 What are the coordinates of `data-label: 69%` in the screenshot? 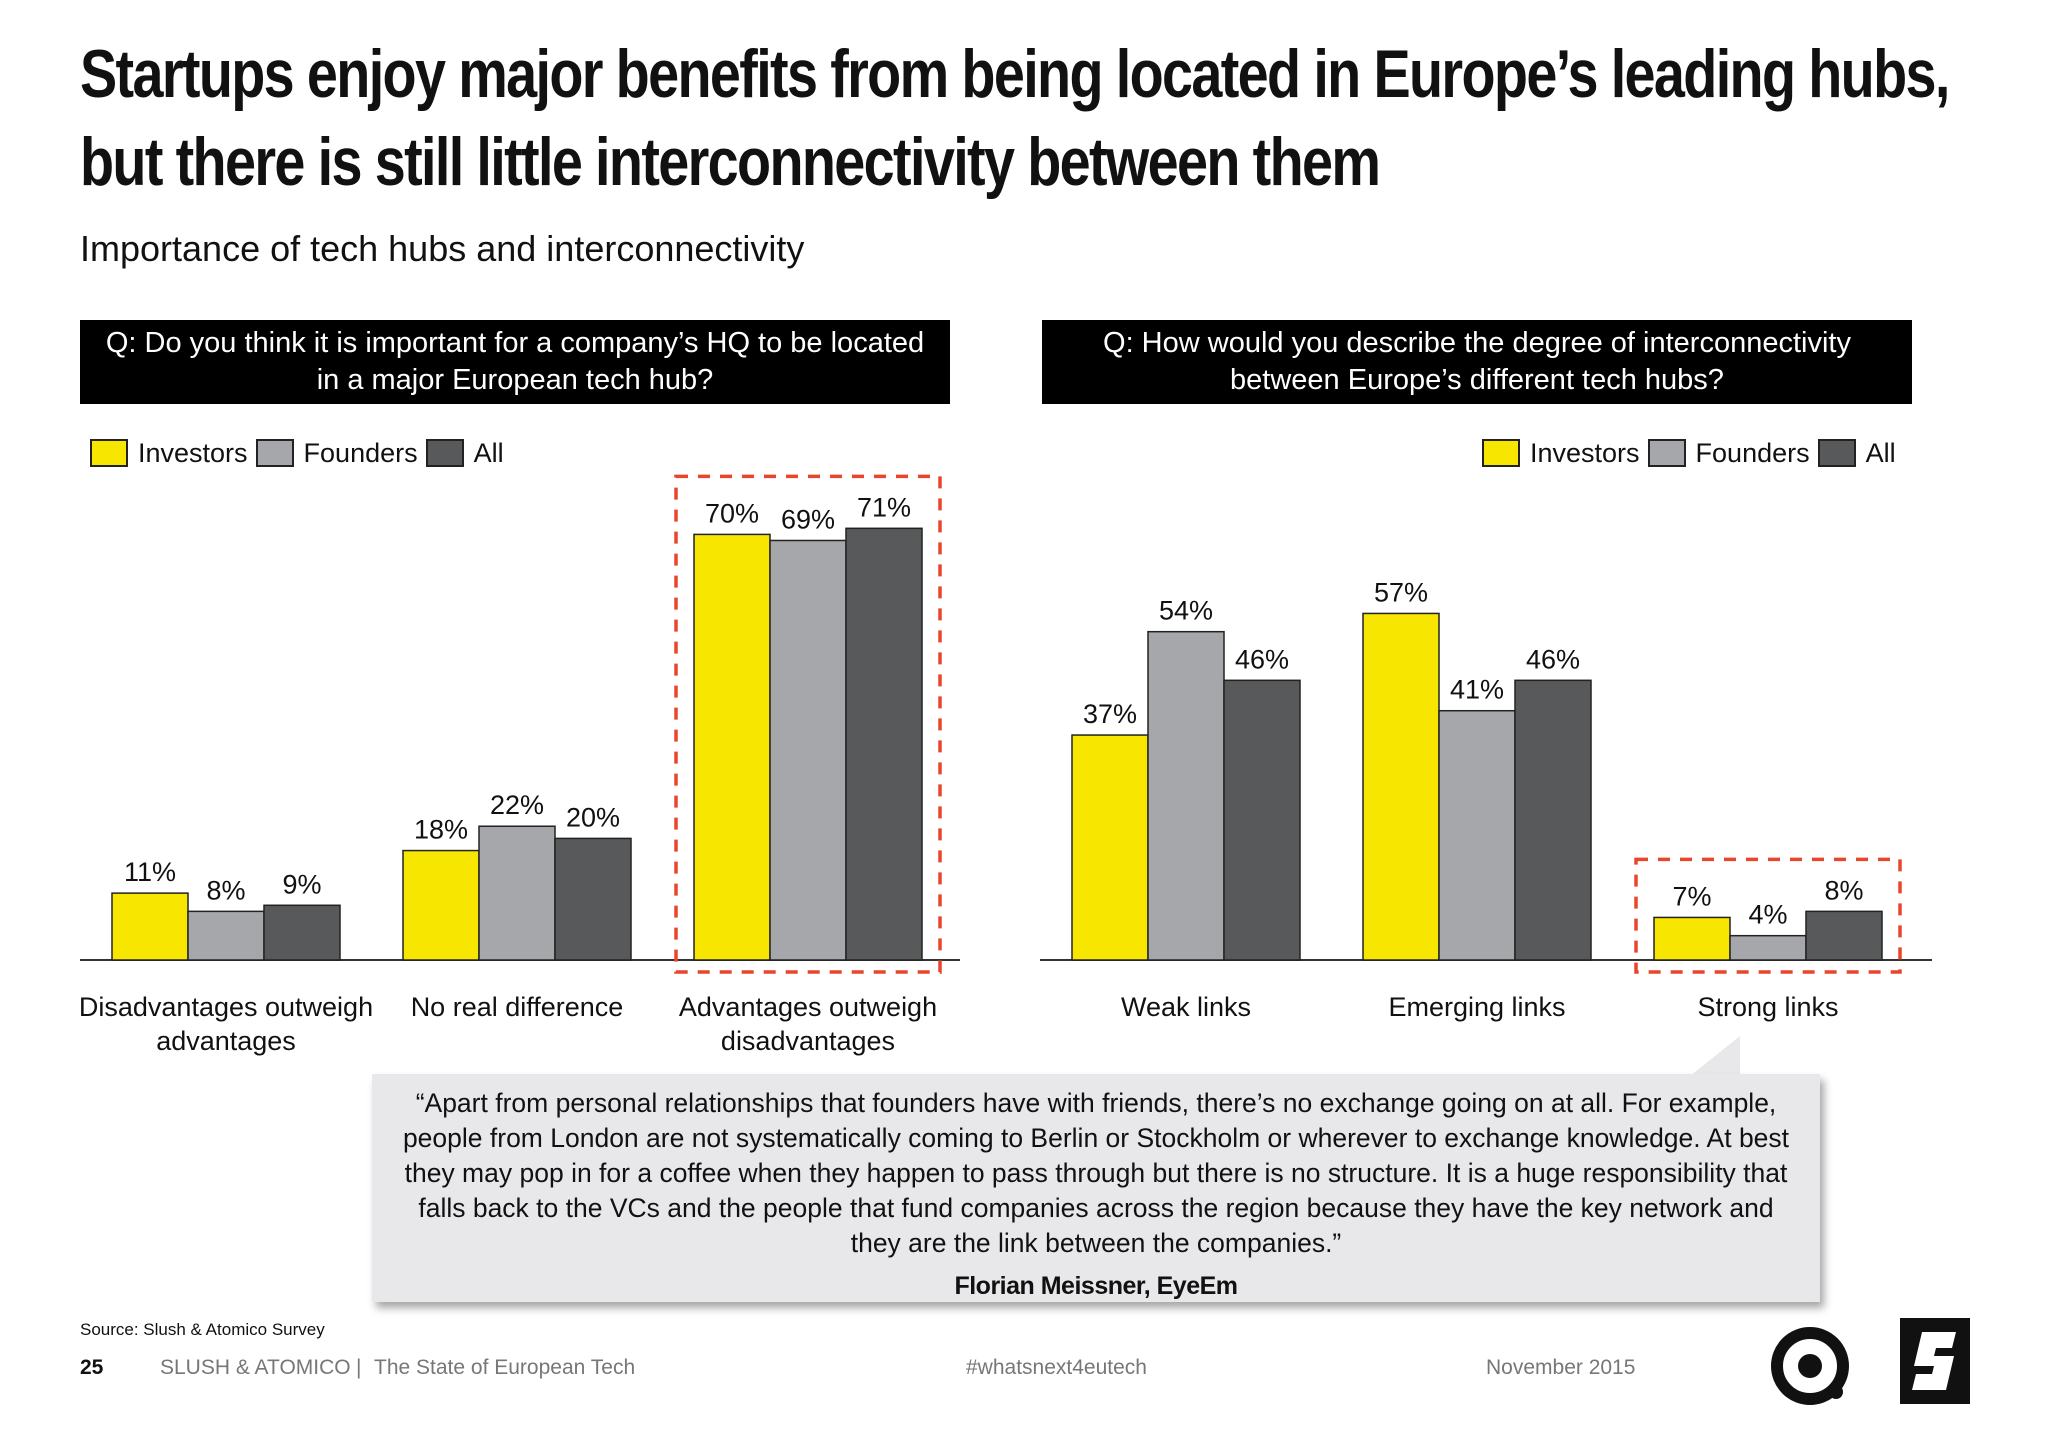 It's located at (808, 519).